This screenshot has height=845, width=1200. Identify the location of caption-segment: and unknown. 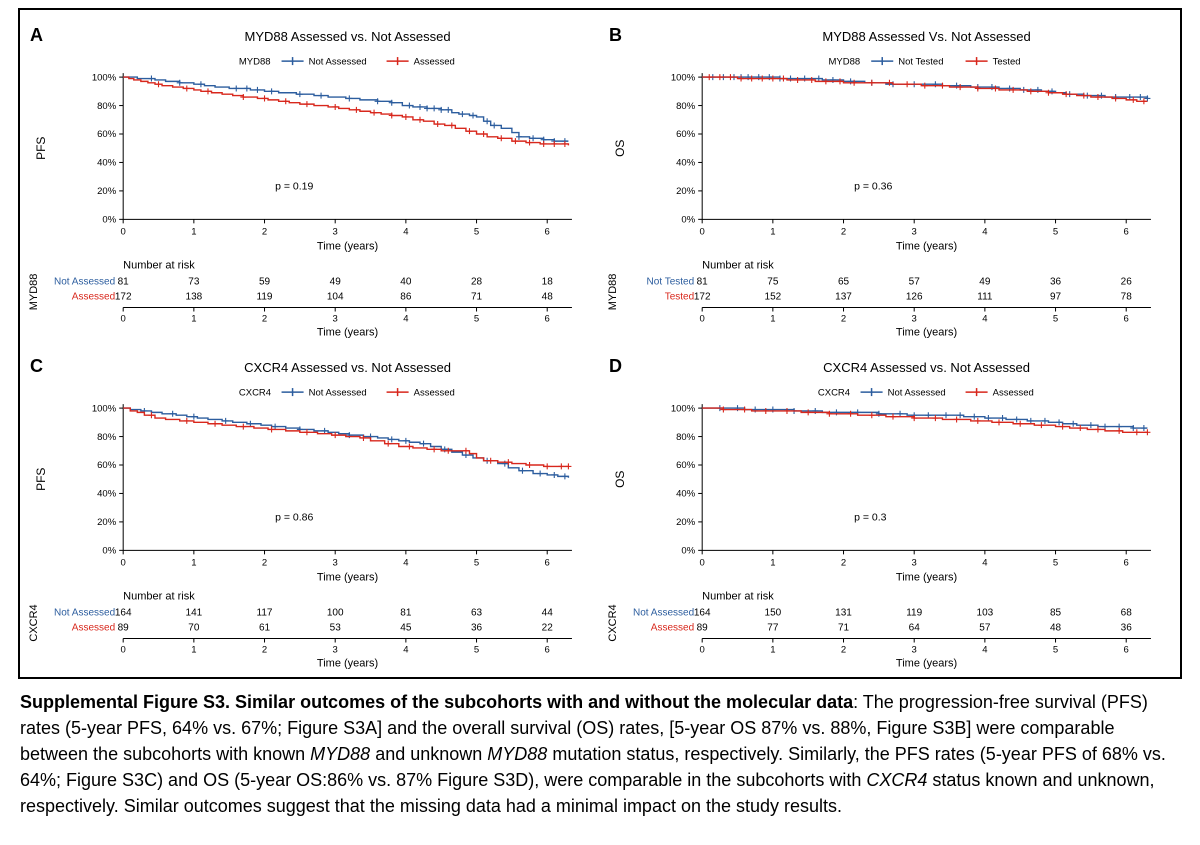
(429, 754).